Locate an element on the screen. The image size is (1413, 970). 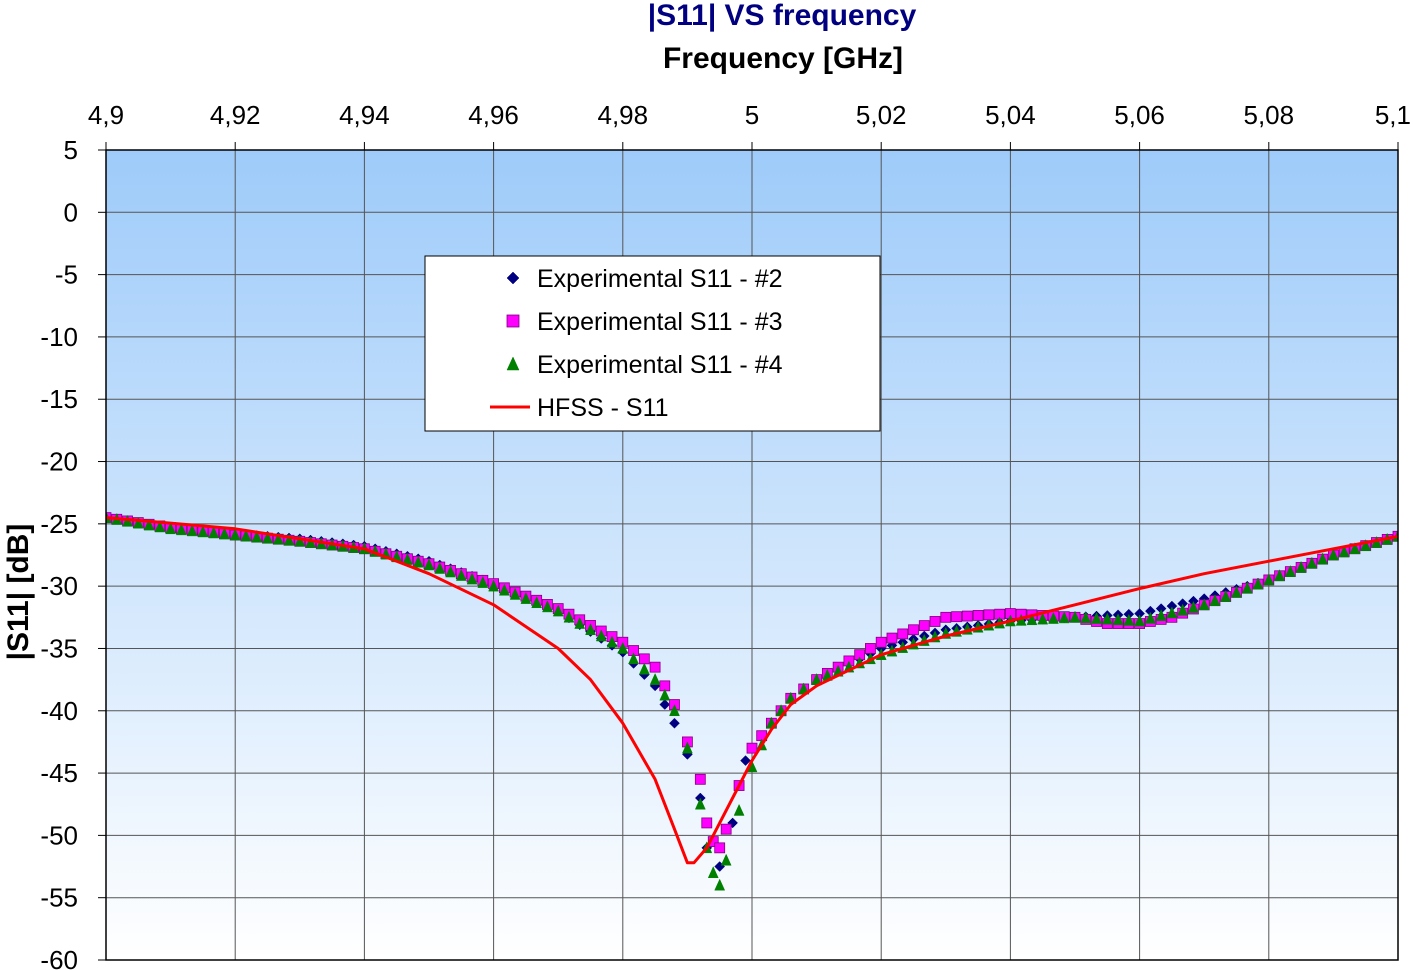
legend-swatch is located at coordinates (513, 363).